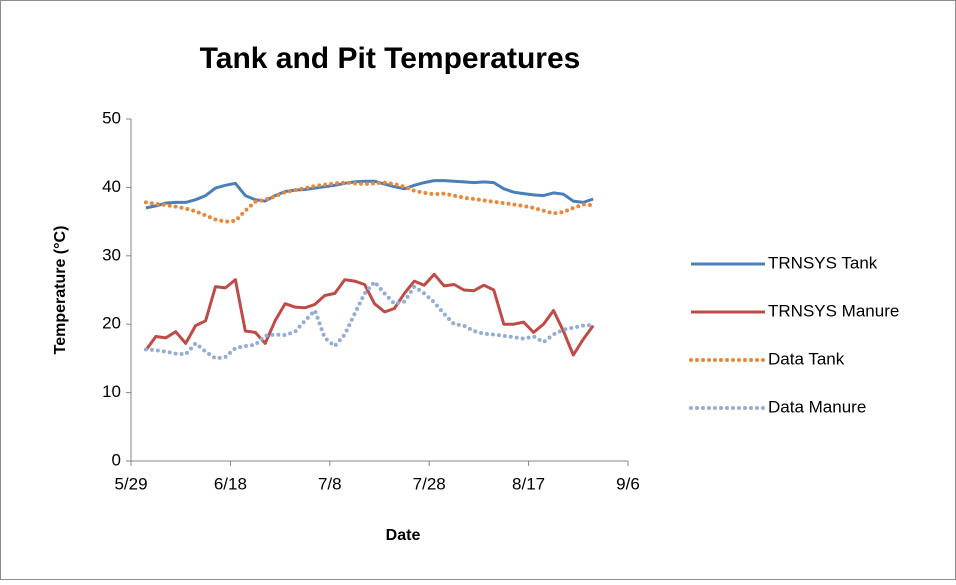 This screenshot has height=585, width=956. I want to click on legend-label: TRNSYS Tank, so click(823, 262).